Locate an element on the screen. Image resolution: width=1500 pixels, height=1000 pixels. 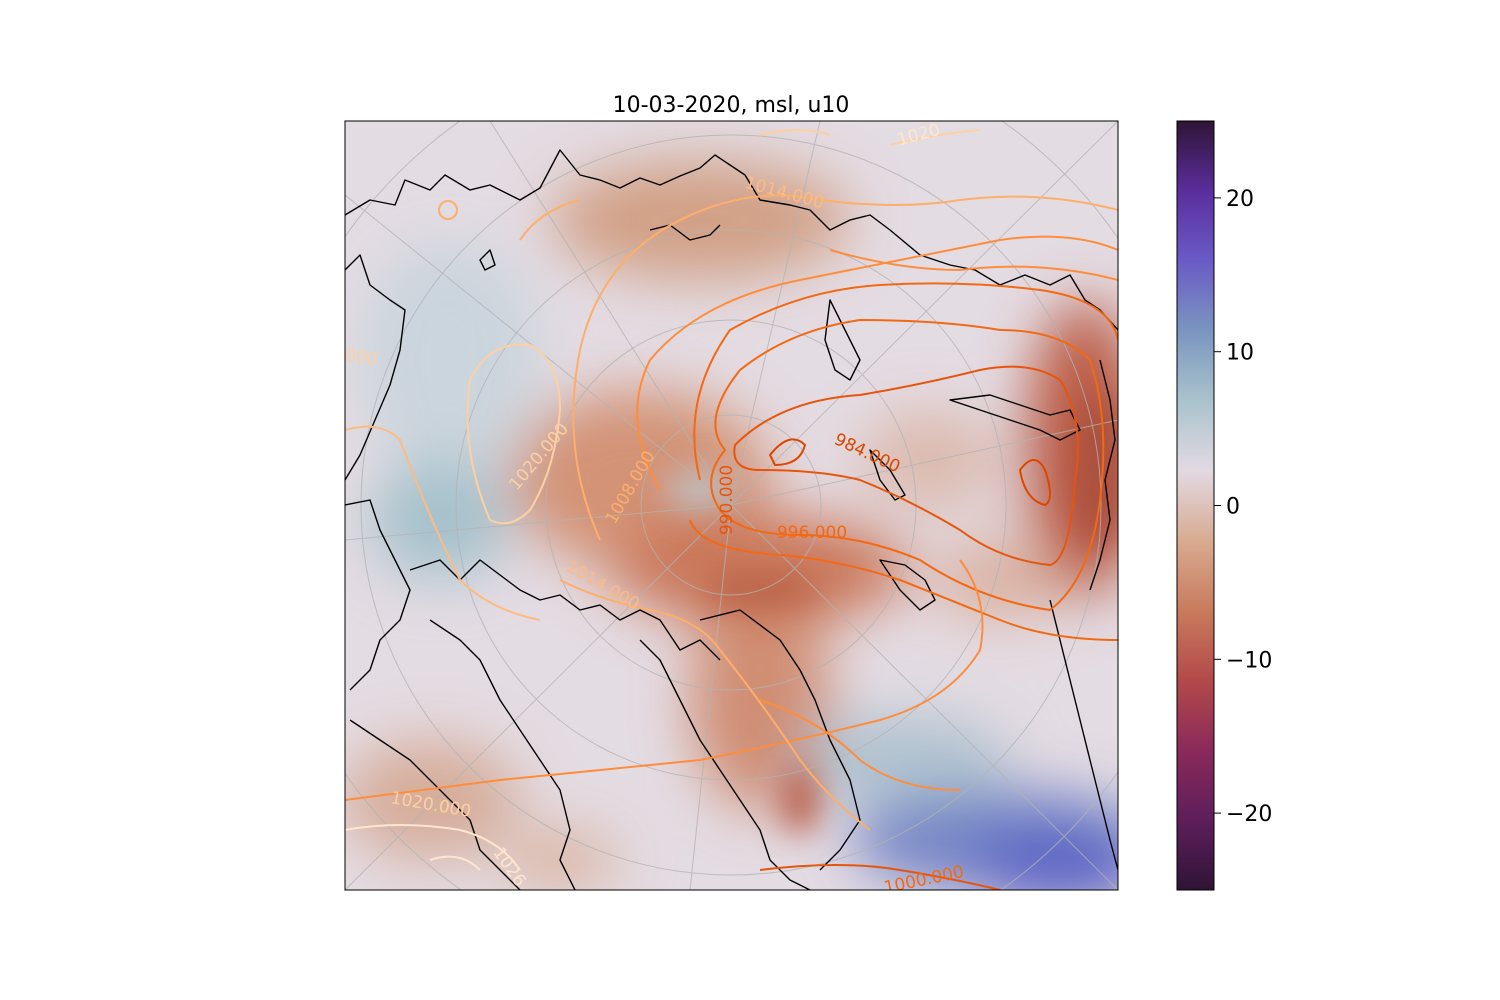
wind-shading-strong is located at coordinates (891, 612).